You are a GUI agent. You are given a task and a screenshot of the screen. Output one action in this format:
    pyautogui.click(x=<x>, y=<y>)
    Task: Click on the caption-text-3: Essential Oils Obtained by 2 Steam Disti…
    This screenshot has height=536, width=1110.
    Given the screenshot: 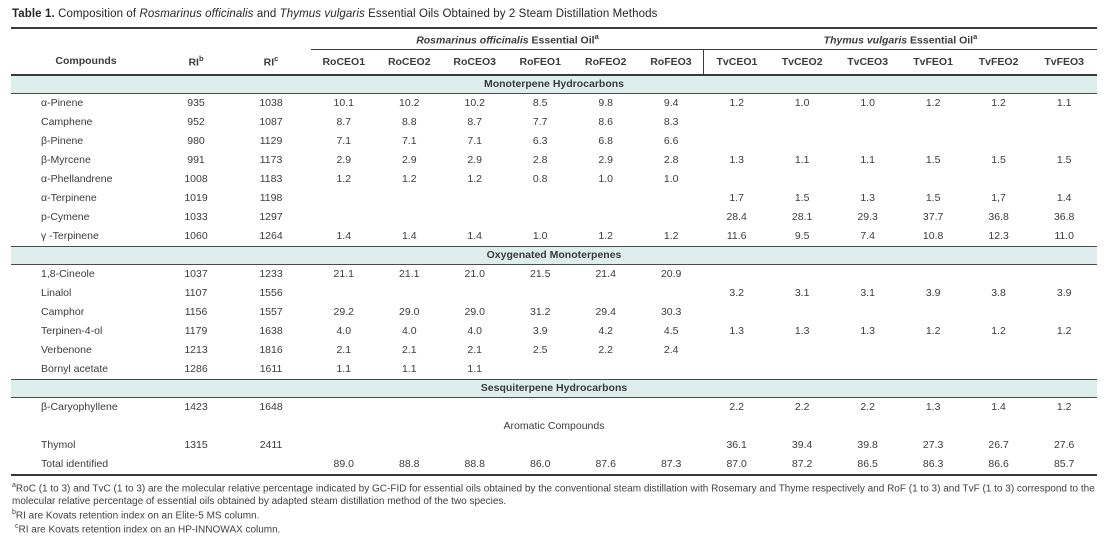 What is the action you would take?
    pyautogui.click(x=511, y=14)
    